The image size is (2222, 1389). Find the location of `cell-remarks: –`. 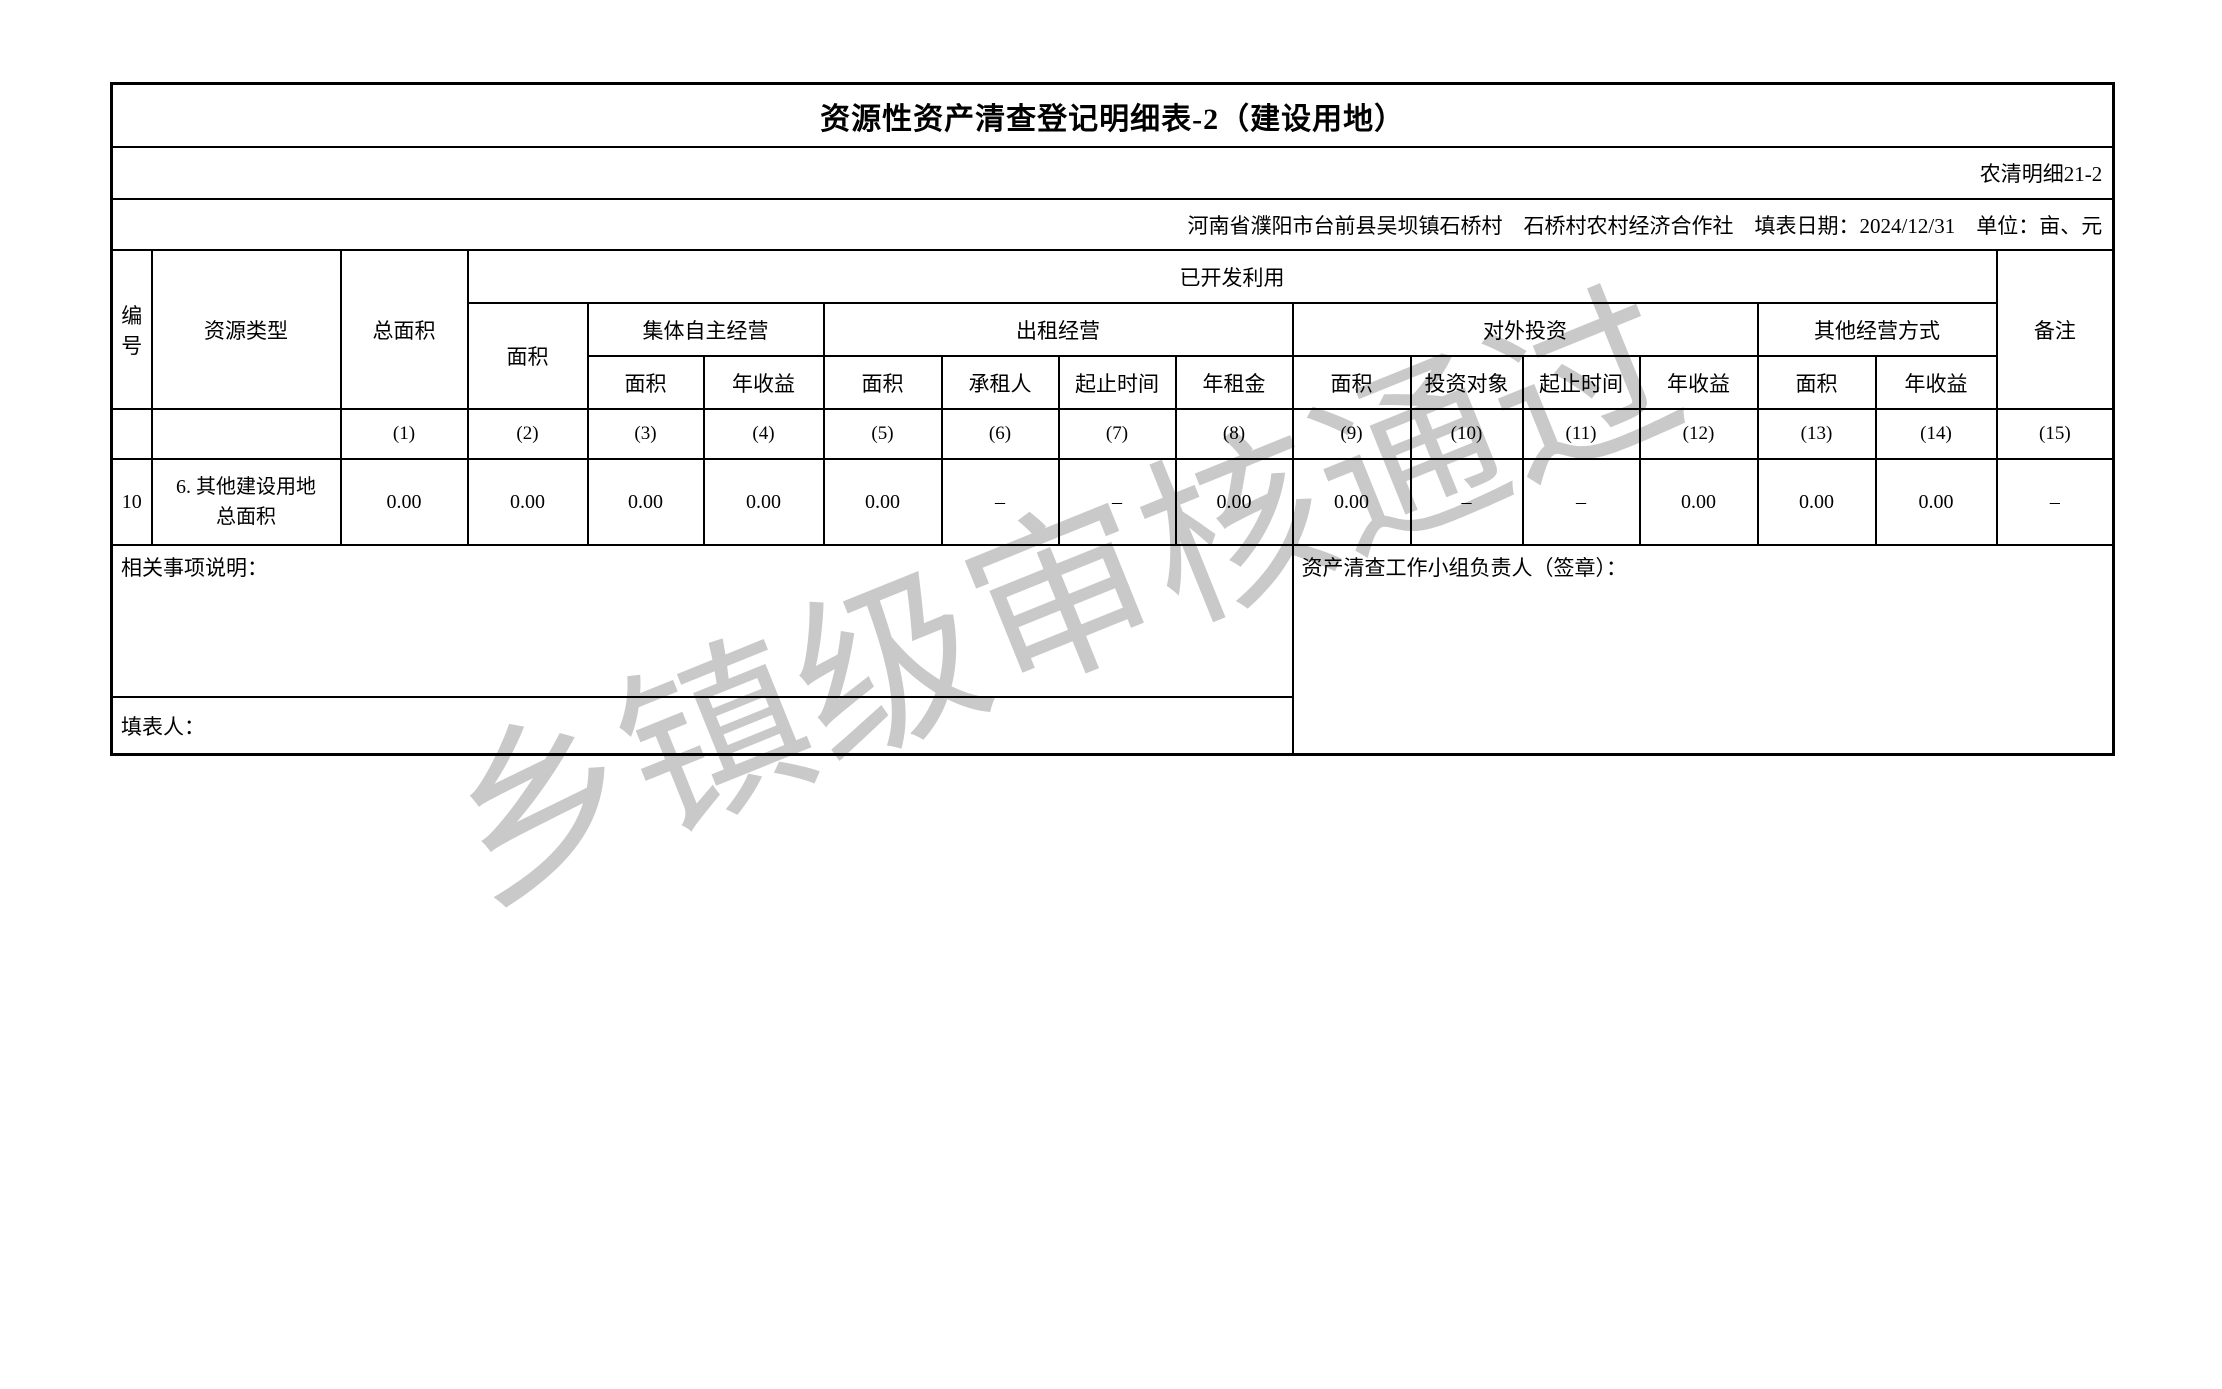

cell-remarks: – is located at coordinates (2055, 502).